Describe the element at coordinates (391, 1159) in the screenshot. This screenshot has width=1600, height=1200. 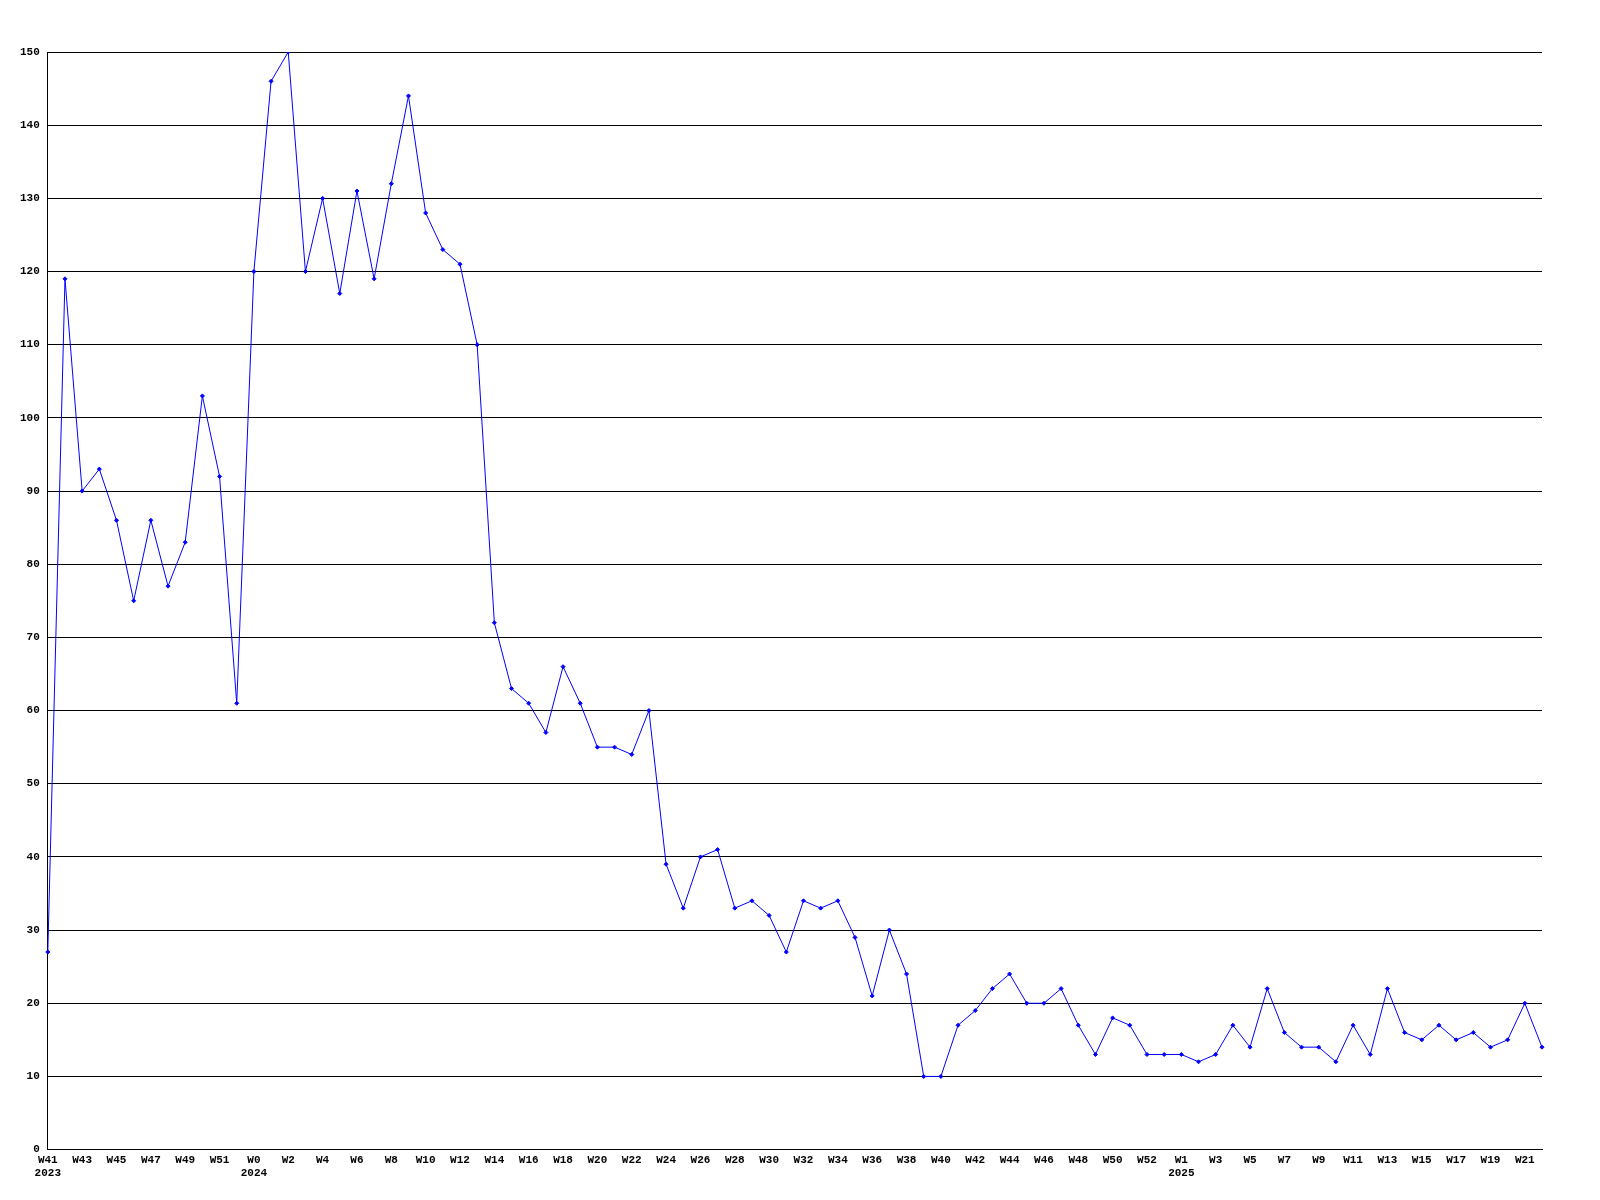
I see `x-tick-label: W8` at that location.